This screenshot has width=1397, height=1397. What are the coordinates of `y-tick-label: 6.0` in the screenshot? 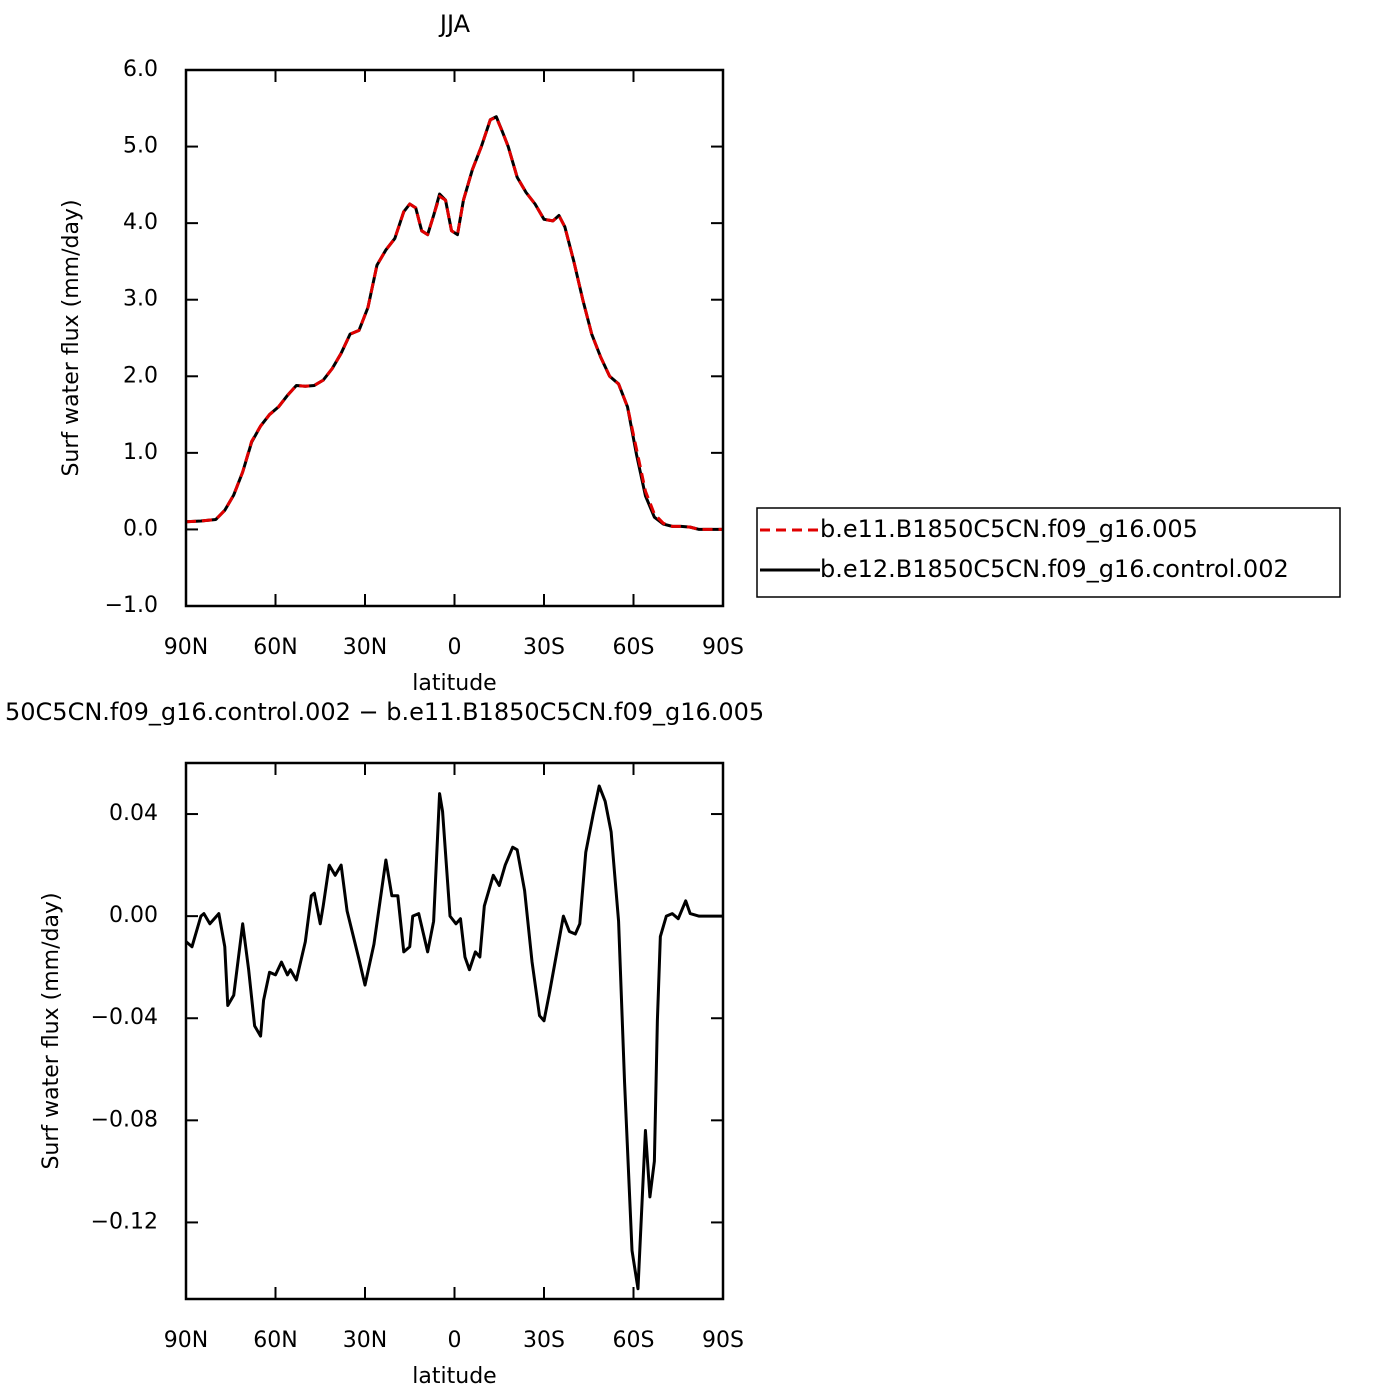 It's located at (140, 69).